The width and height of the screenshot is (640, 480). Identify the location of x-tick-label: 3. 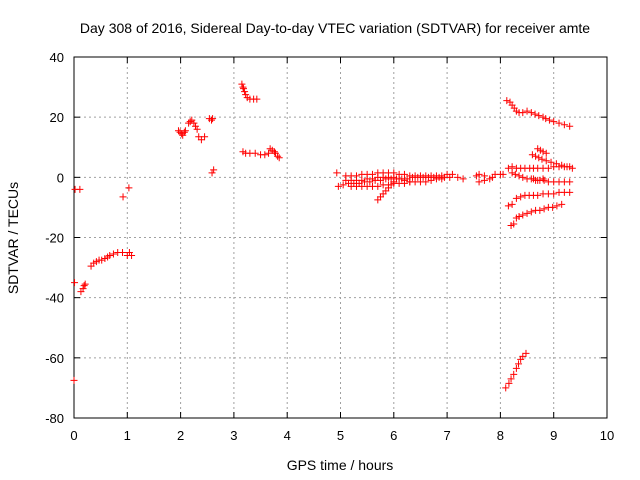
(233, 435).